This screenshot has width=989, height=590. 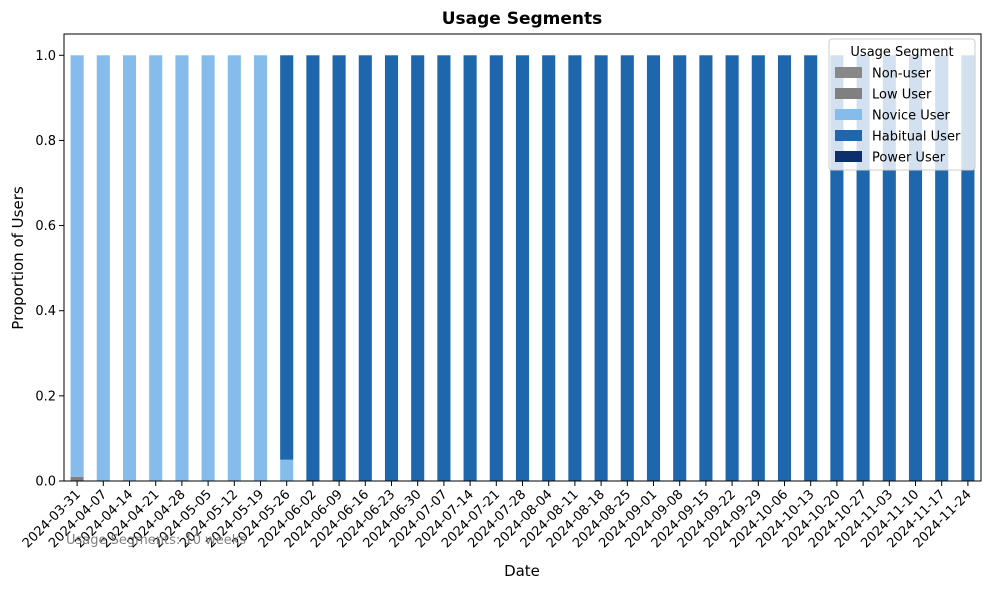 What do you see at coordinates (902, 95) in the screenshot?
I see `legend-label: Low User` at bounding box center [902, 95].